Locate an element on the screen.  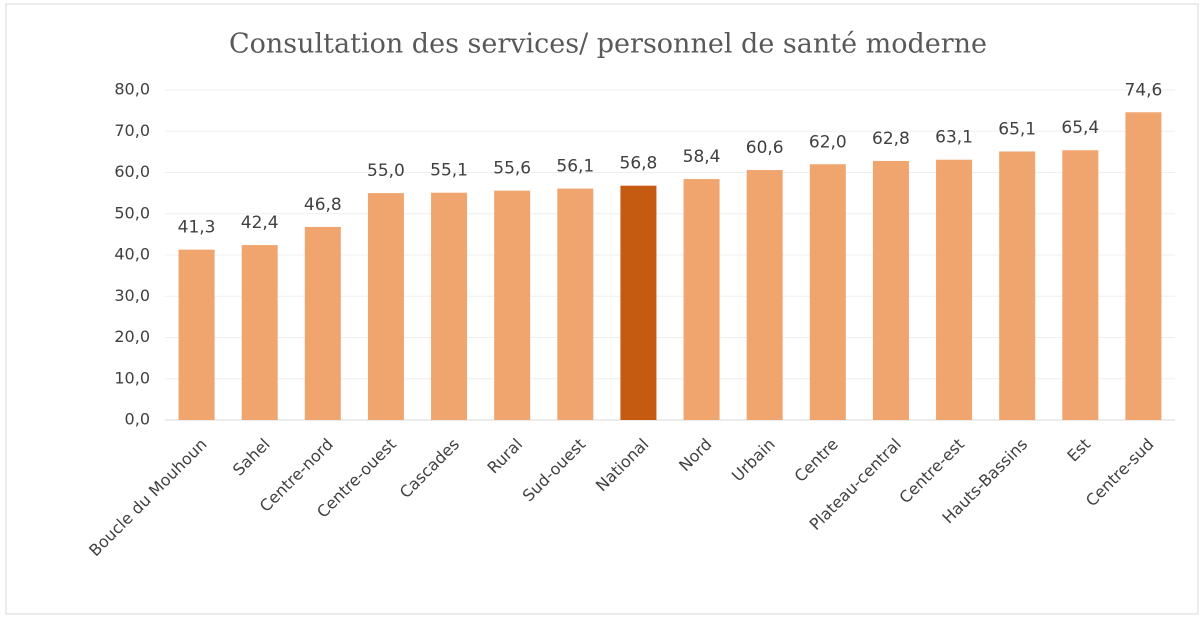
value-label: 55,0 is located at coordinates (386, 171).